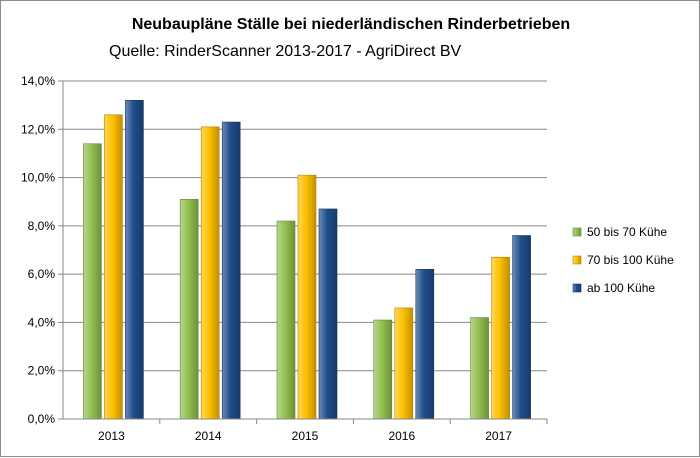 This screenshot has height=458, width=700. What do you see at coordinates (111, 436) in the screenshot?
I see `x-tick-label: 2013` at bounding box center [111, 436].